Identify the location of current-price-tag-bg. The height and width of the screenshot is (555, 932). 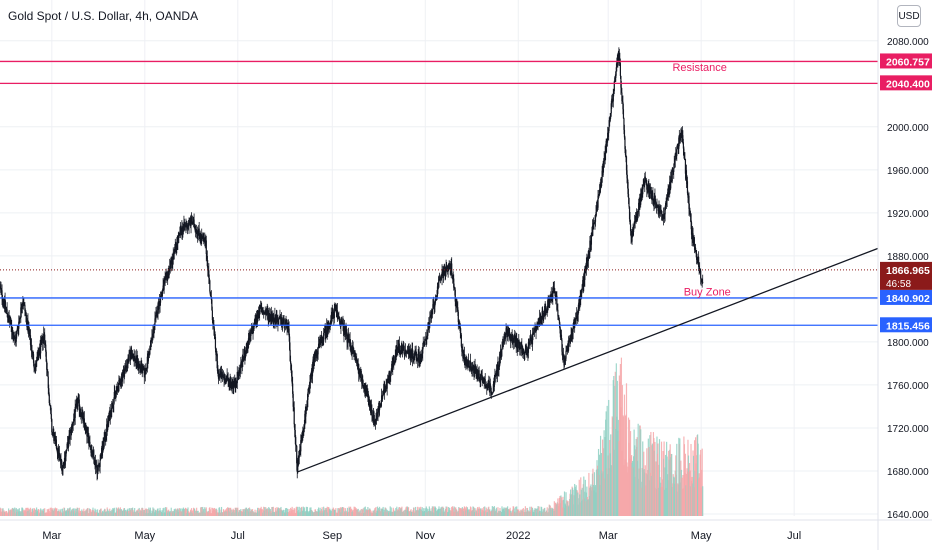
(906, 275).